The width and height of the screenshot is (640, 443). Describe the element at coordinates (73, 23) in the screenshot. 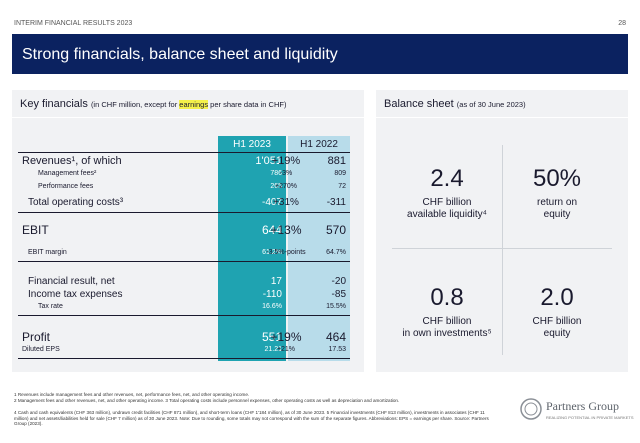

I see `header-label: INTERIM FINANCIAL RESULTS 2023` at that location.